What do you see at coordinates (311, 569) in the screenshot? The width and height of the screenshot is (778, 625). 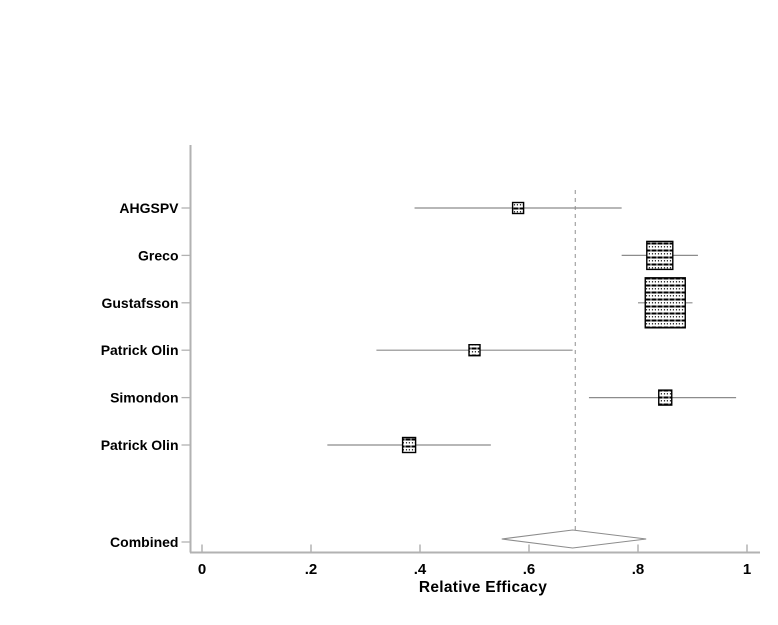 I see `x-tick-label-2: .2` at bounding box center [311, 569].